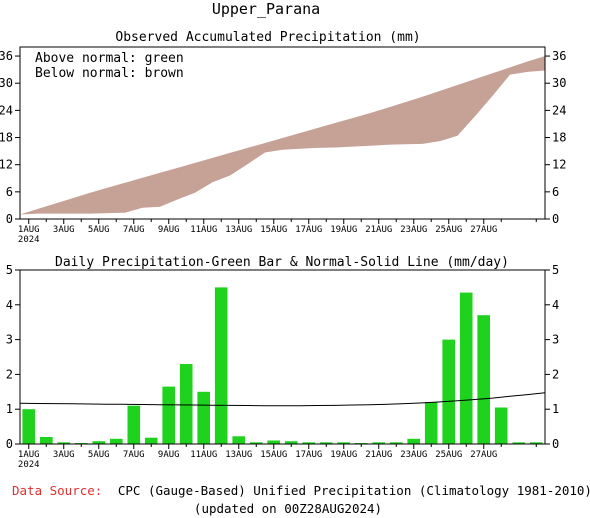 Image resolution: width=590 pixels, height=518 pixels. Describe the element at coordinates (9, 192) in the screenshot. I see `accum-ylabel-left: 6` at that location.